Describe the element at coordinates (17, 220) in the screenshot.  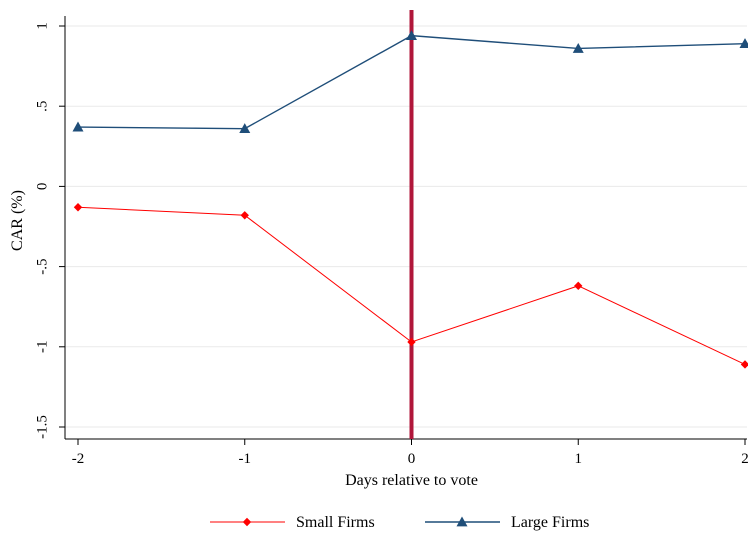
I see `y-axis-title: CAR (%)` at that location.